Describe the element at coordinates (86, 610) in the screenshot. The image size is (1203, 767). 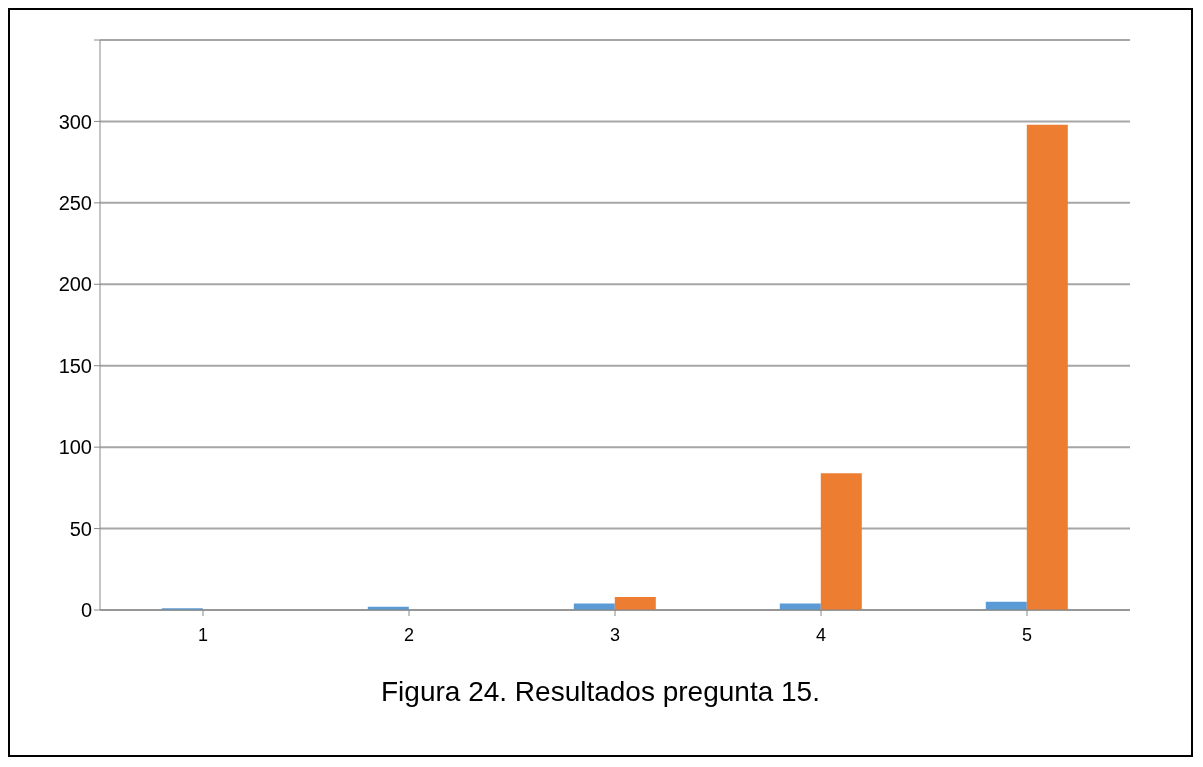
I see `y-tick-label: 0` at that location.